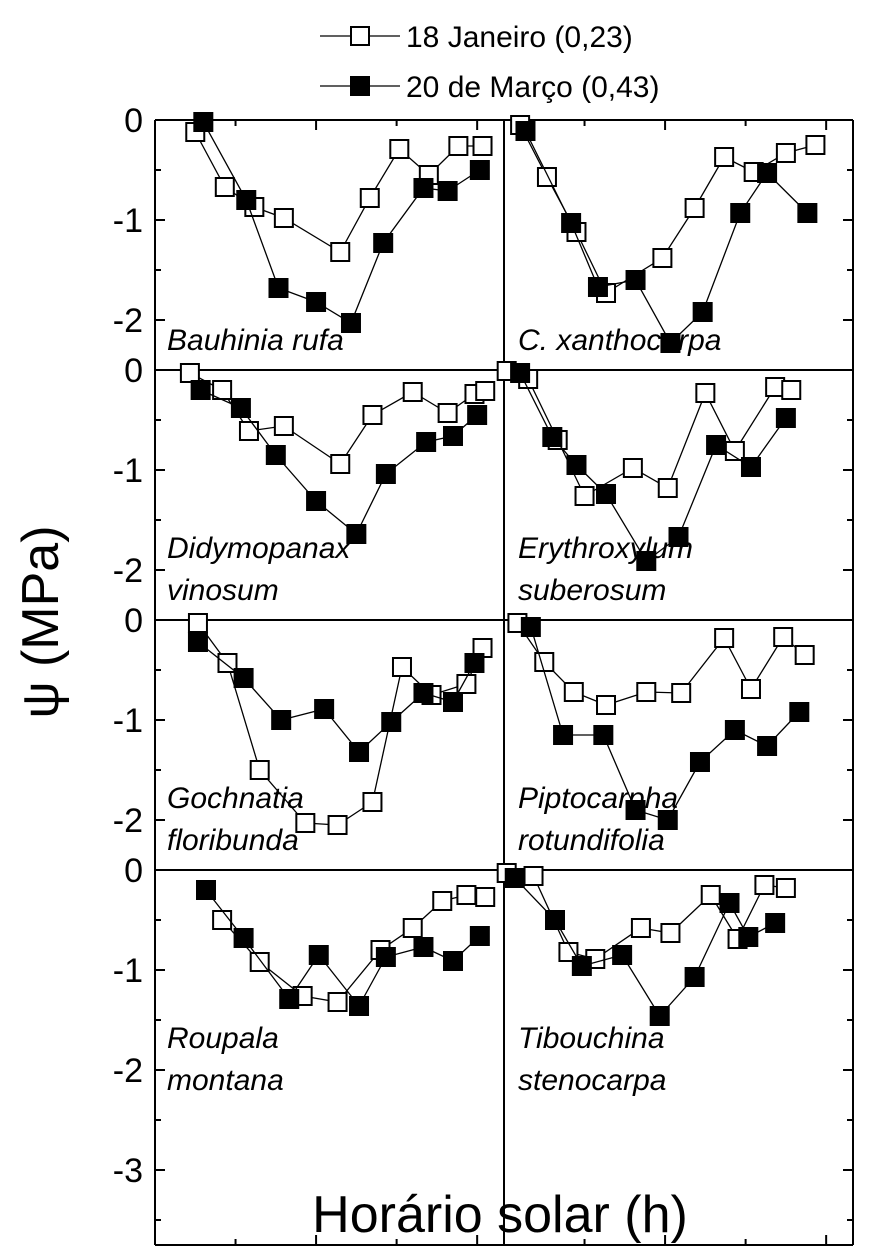  What do you see at coordinates (592, 590) in the screenshot?
I see `species-label: suberosum` at bounding box center [592, 590].